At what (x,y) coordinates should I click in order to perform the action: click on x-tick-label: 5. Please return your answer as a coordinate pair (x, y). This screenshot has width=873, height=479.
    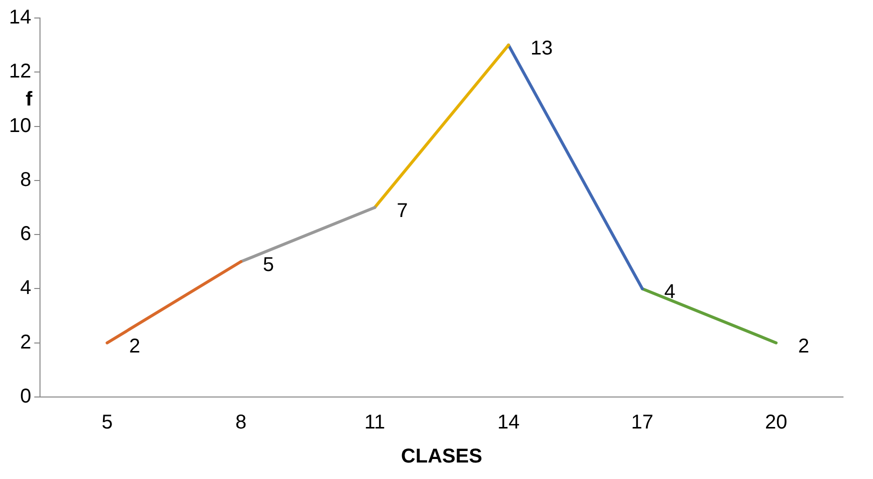
    Looking at the image, I should click on (107, 423).